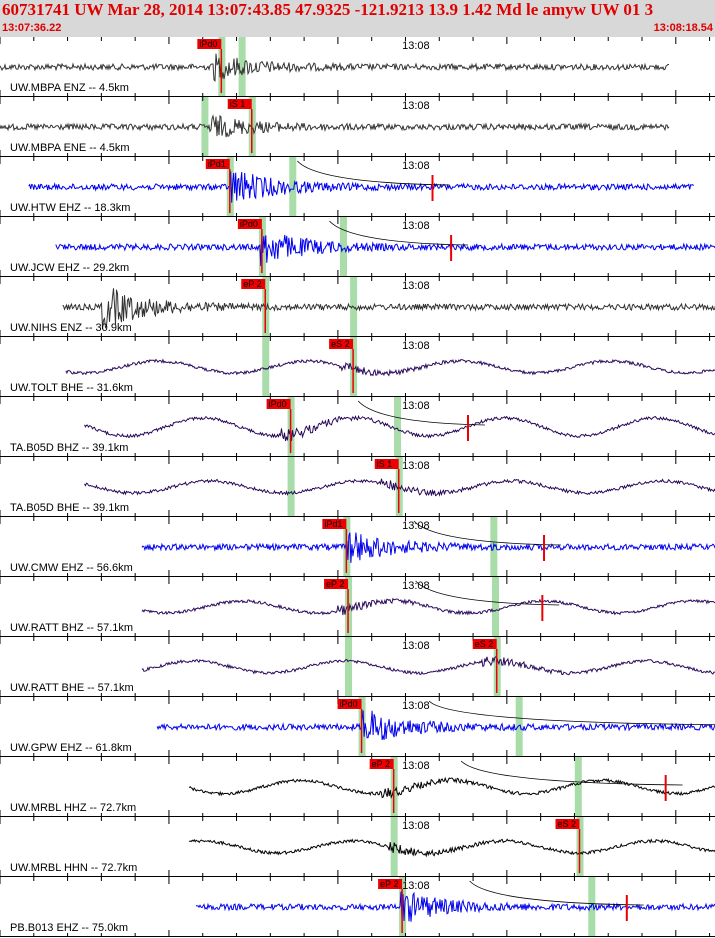 The width and height of the screenshot is (715, 938). I want to click on station-label: UW.MRBL HHZ -- 72.7km, so click(73, 808).